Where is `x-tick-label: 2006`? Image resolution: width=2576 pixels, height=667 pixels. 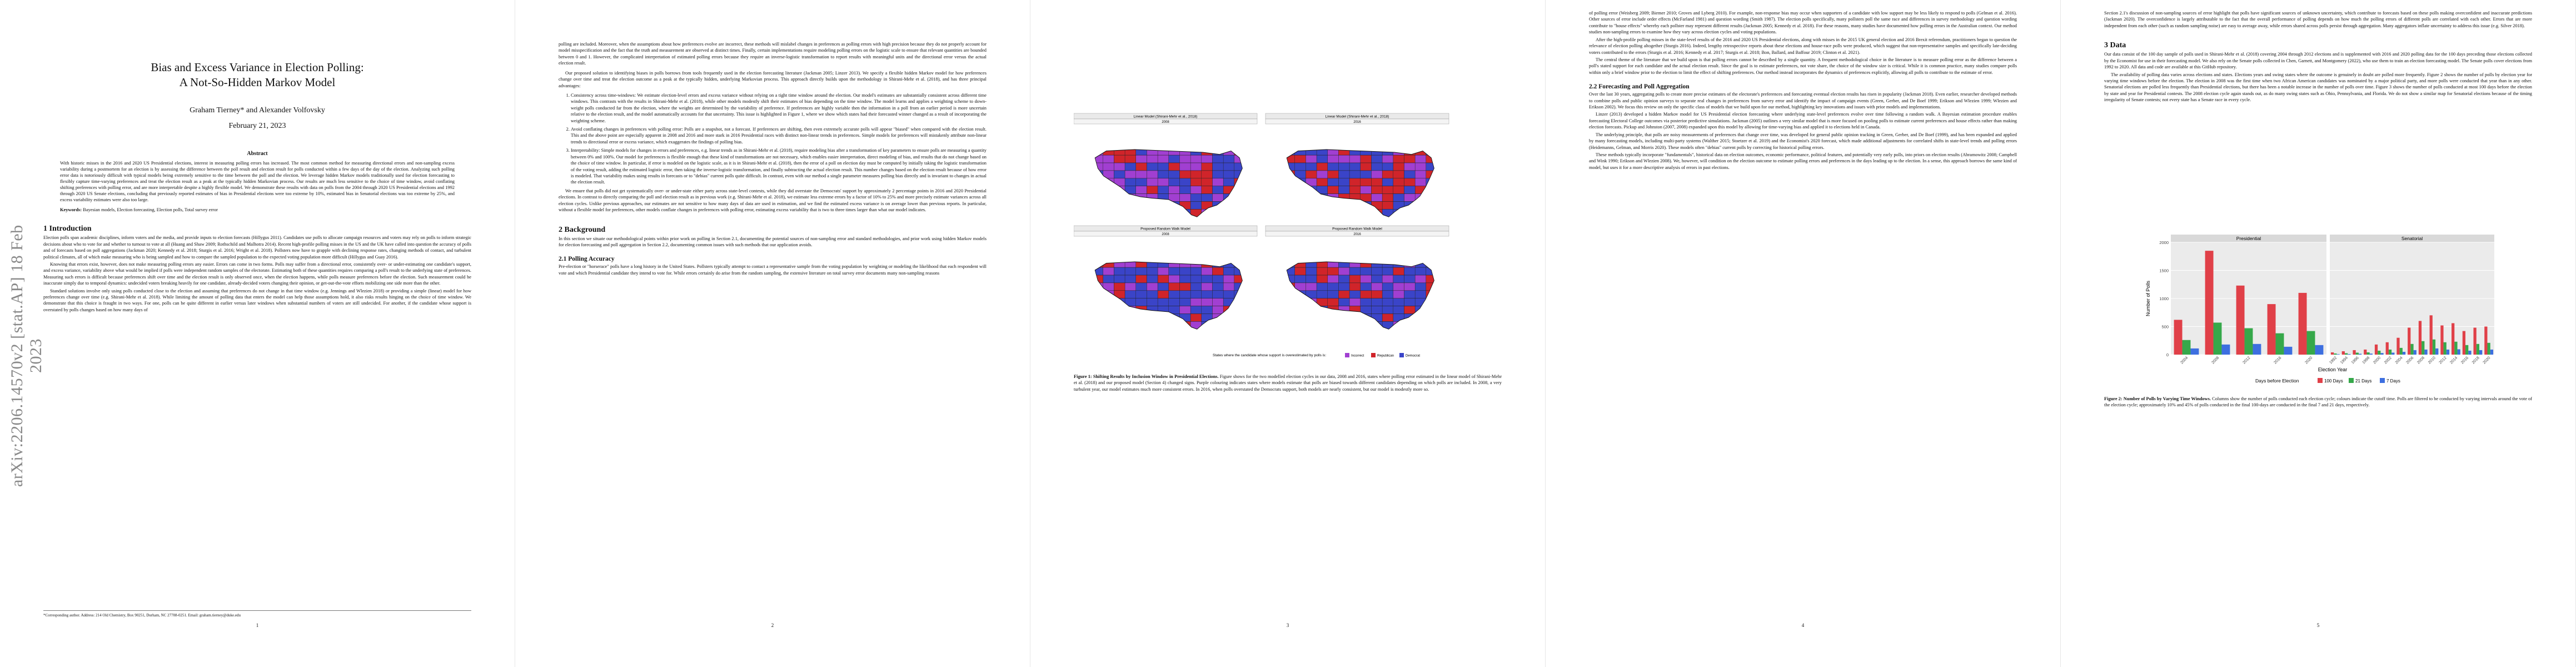
x-tick-label: 2006 is located at coordinates (2409, 360).